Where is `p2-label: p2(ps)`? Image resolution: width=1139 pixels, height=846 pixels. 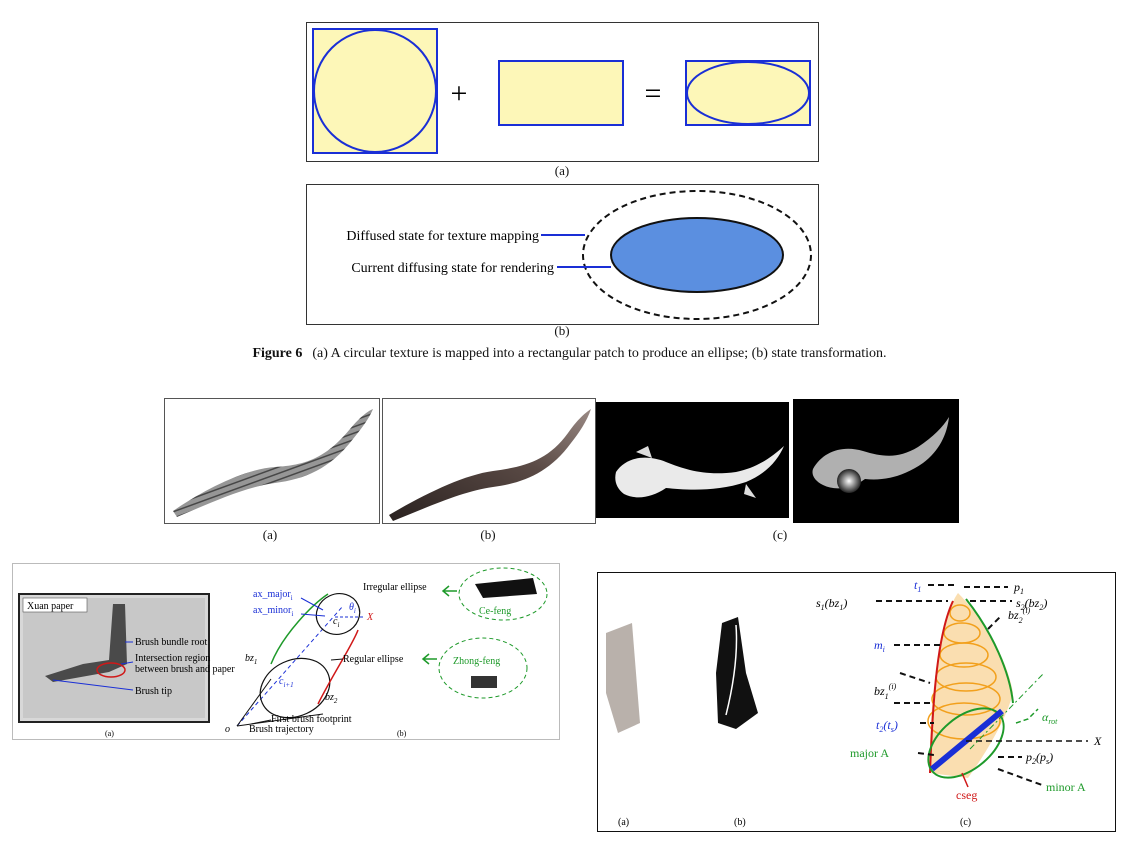 p2-label: p2(ps) is located at coordinates (1039, 758).